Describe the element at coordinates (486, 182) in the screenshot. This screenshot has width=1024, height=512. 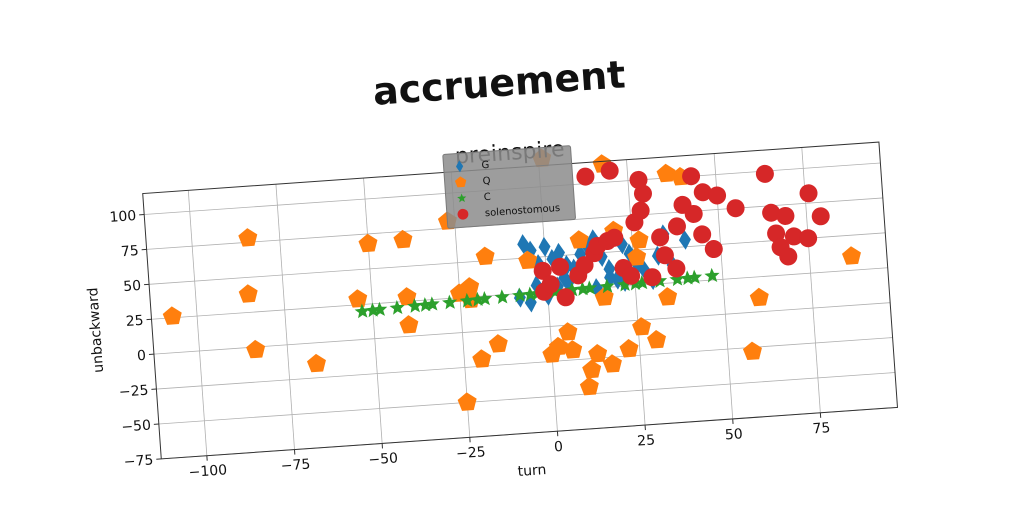
I see `legend-label: Q` at that location.